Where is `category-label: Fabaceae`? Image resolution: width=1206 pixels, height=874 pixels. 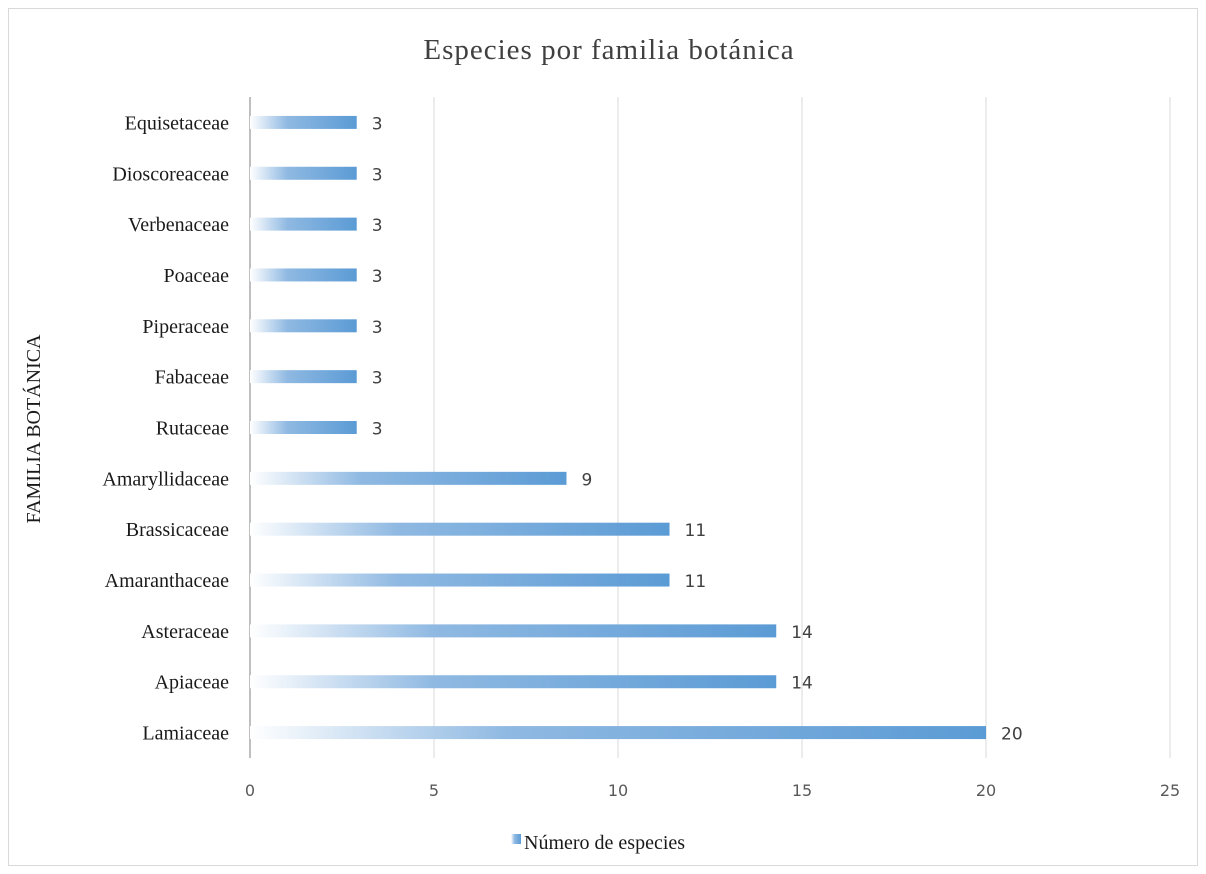 category-label: Fabaceae is located at coordinates (192, 378).